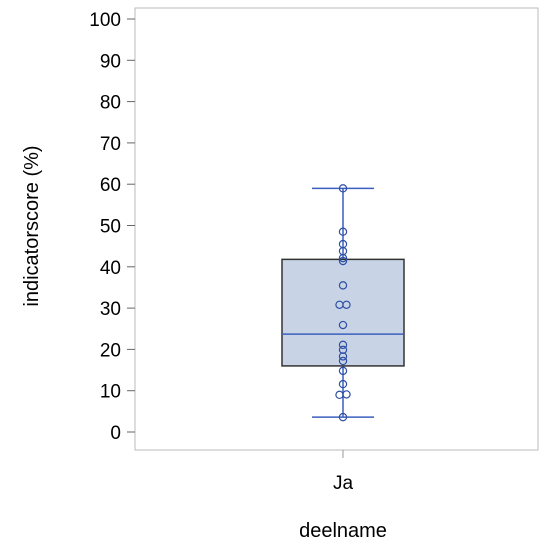 The width and height of the screenshot is (539, 541). What do you see at coordinates (110, 392) in the screenshot?
I see `y-tick-label: 10` at bounding box center [110, 392].